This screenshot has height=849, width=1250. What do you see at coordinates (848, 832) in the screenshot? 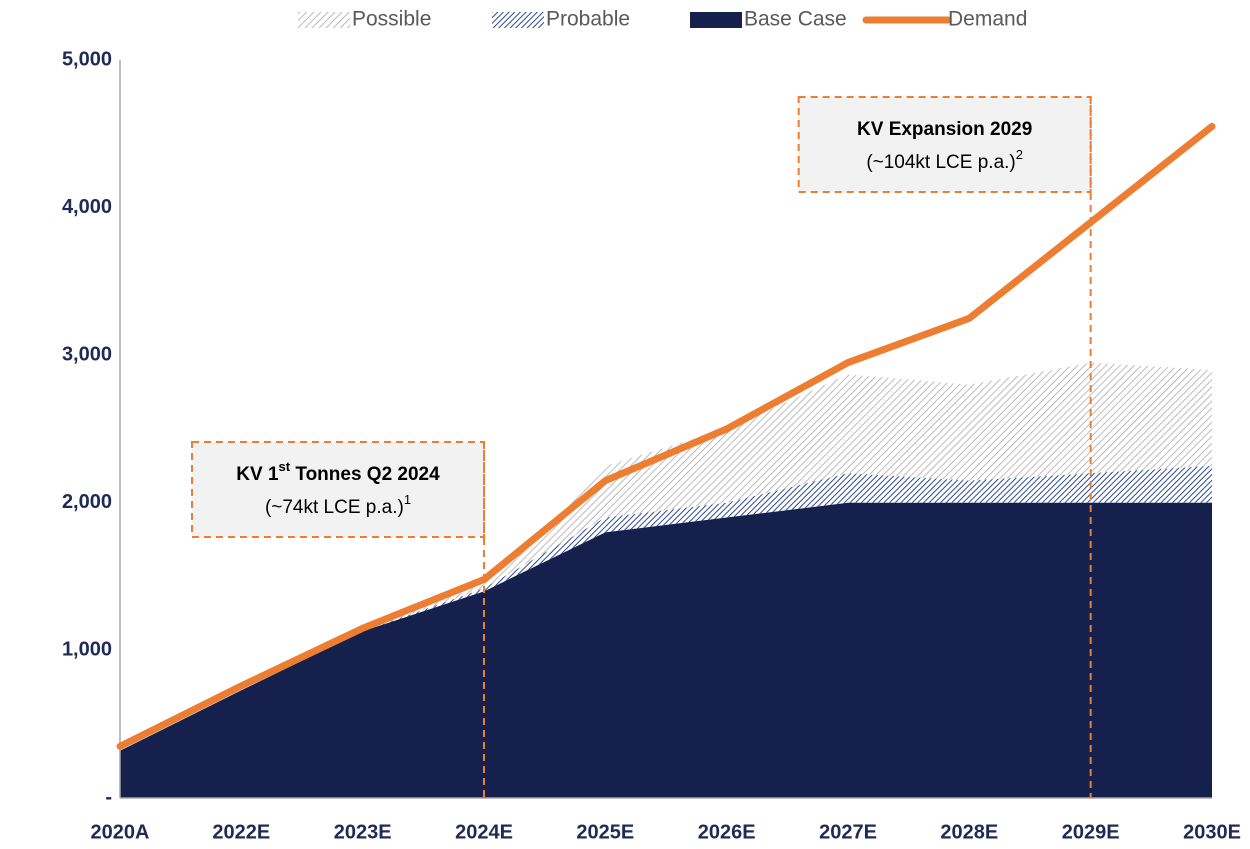
I see `x-tick-label: 2027E` at bounding box center [848, 832].